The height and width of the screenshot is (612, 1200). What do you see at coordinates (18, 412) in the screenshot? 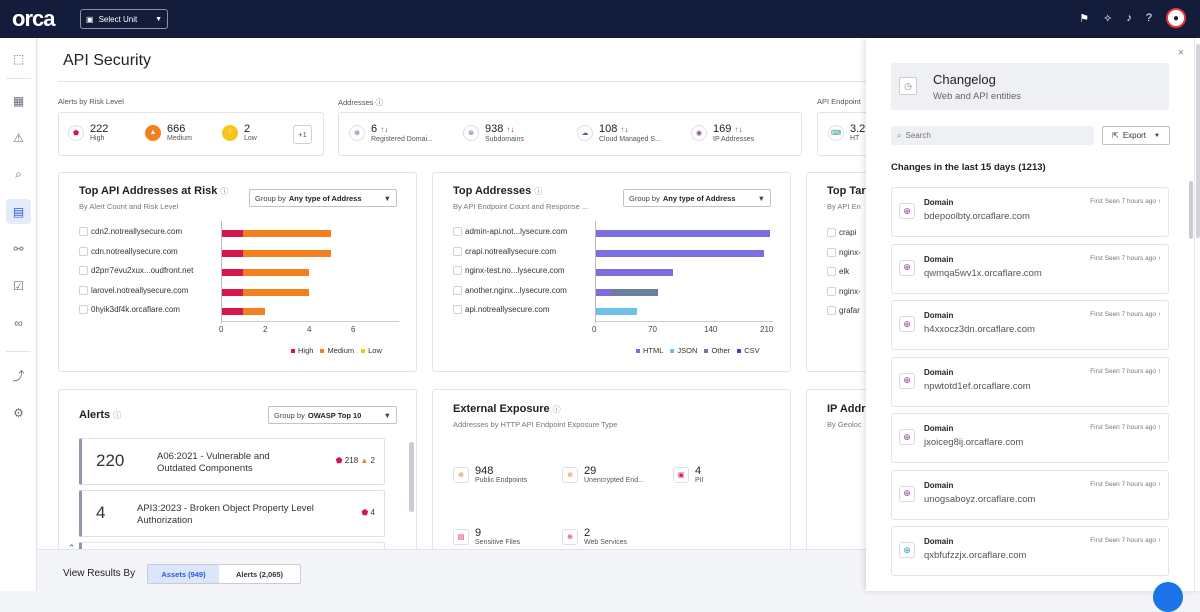
I see `sidebar-item-settings: ⚙` at bounding box center [18, 412].